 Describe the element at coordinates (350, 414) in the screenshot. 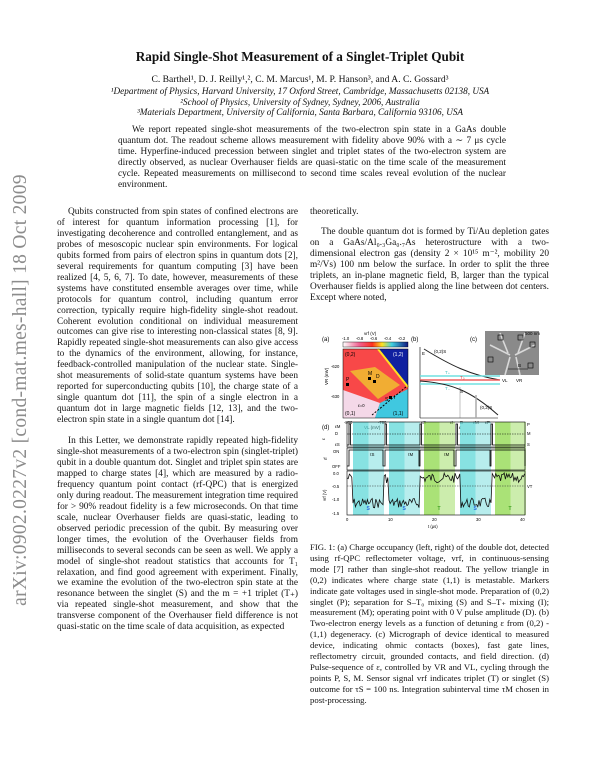

I see `region-label: (0,1)` at that location.